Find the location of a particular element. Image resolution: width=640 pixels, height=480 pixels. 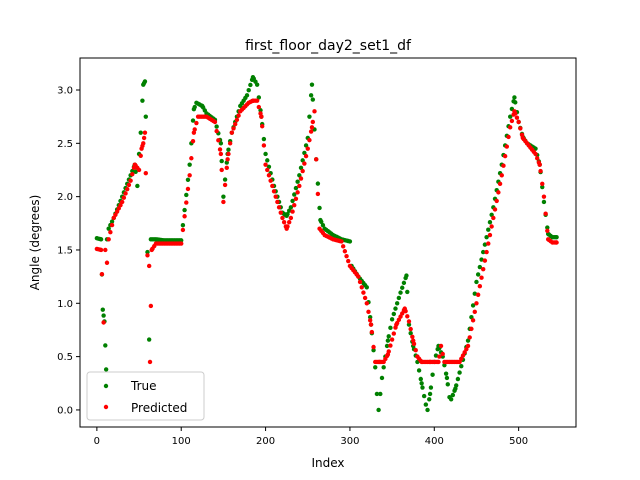

y-tick-label: 0.0 is located at coordinates (65, 410).